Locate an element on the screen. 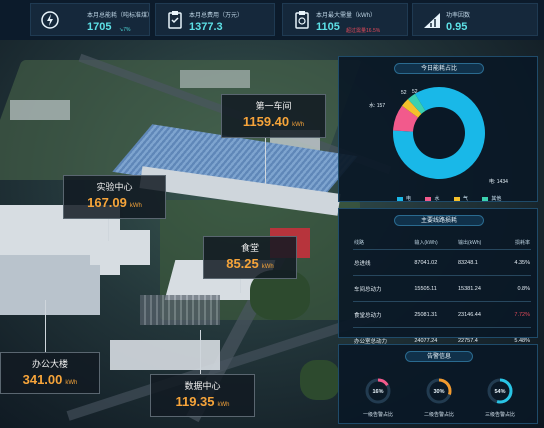  panel-title: 今日能耗占比 is located at coordinates (439, 68).